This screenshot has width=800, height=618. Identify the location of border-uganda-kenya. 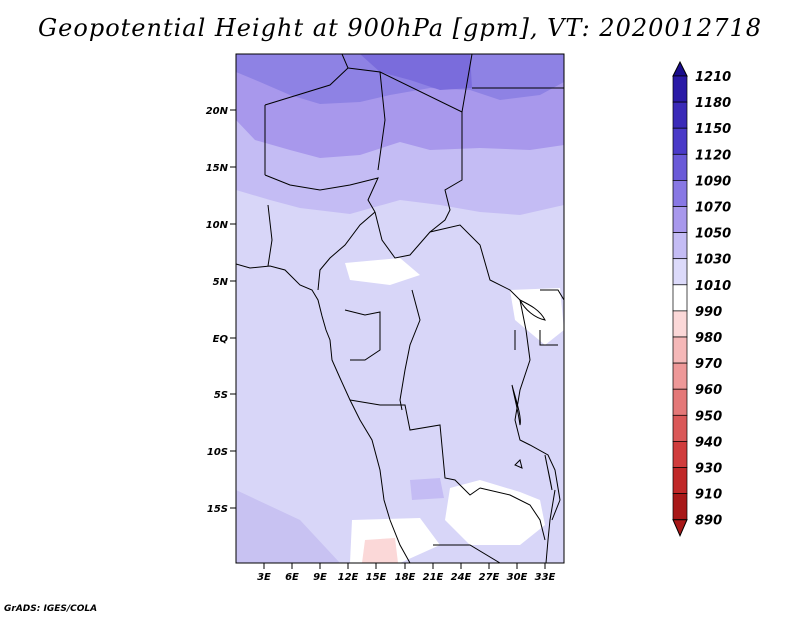
(552, 295).